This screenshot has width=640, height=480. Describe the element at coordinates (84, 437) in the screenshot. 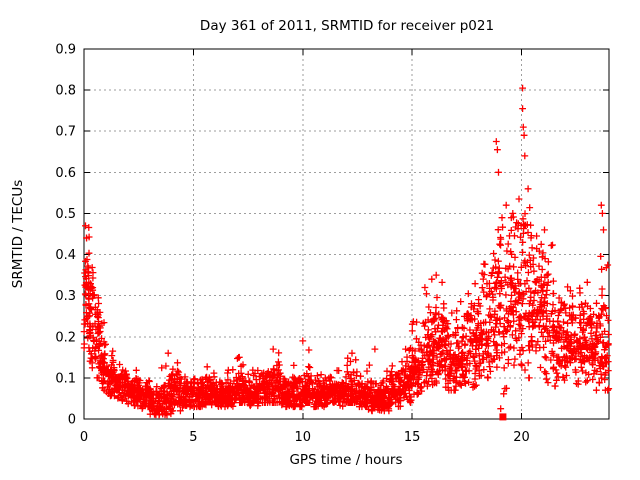

I see `x-tick-label: 0` at that location.